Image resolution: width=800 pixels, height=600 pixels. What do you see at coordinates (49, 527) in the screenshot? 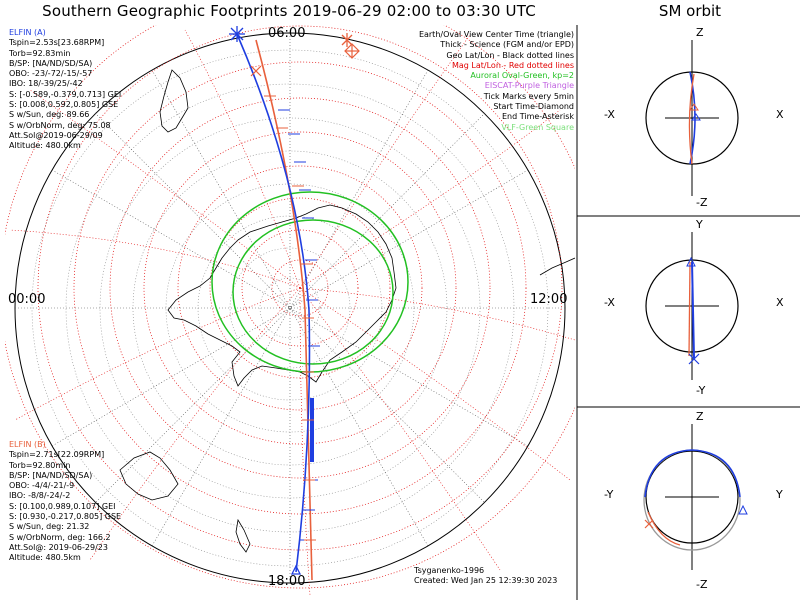
I see `elfin-b-line: S w/Sun, deg: 21.32` at bounding box center [49, 527].